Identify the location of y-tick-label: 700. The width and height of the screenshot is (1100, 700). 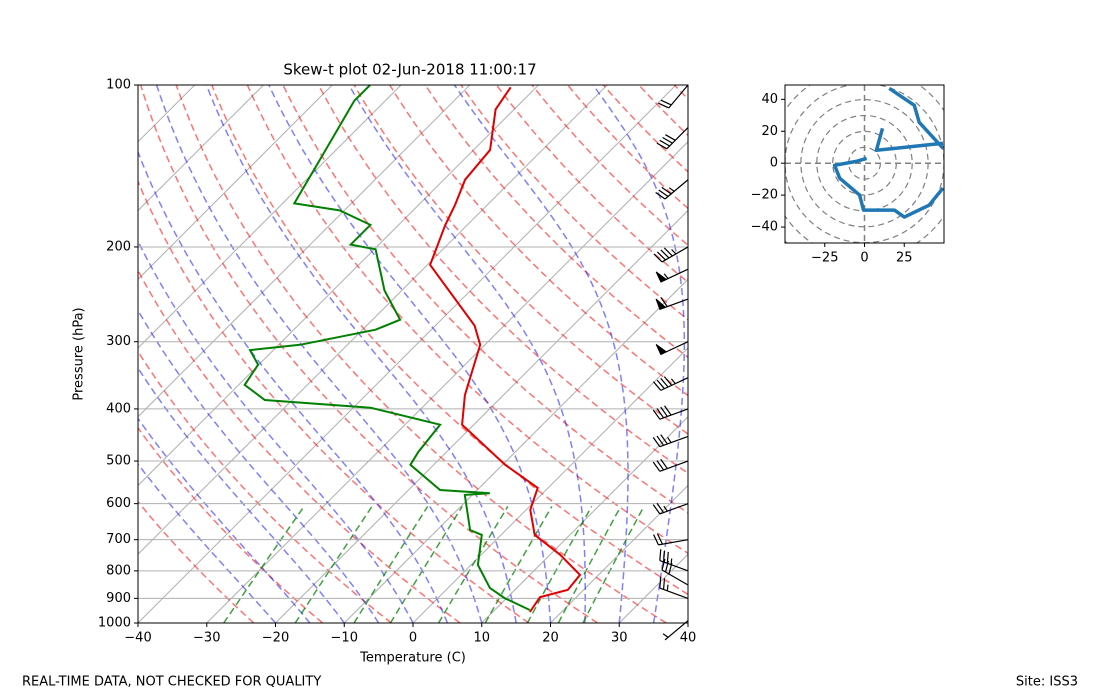
(118, 539).